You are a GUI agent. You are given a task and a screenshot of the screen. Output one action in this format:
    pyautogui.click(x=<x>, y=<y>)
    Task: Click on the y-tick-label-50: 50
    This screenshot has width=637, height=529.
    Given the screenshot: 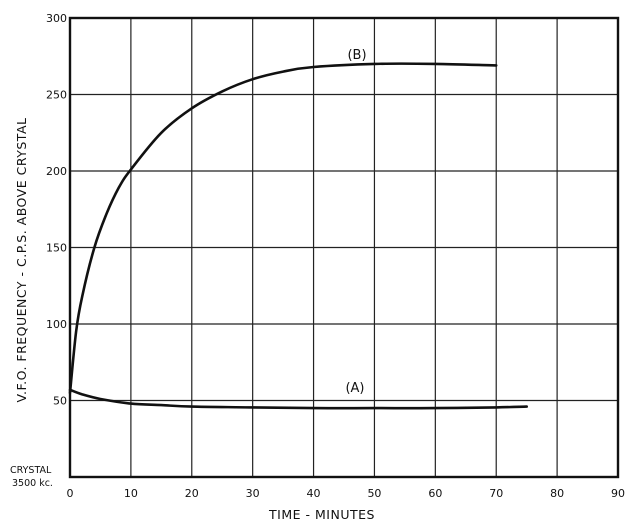 What is the action you would take?
    pyautogui.click(x=60, y=401)
    